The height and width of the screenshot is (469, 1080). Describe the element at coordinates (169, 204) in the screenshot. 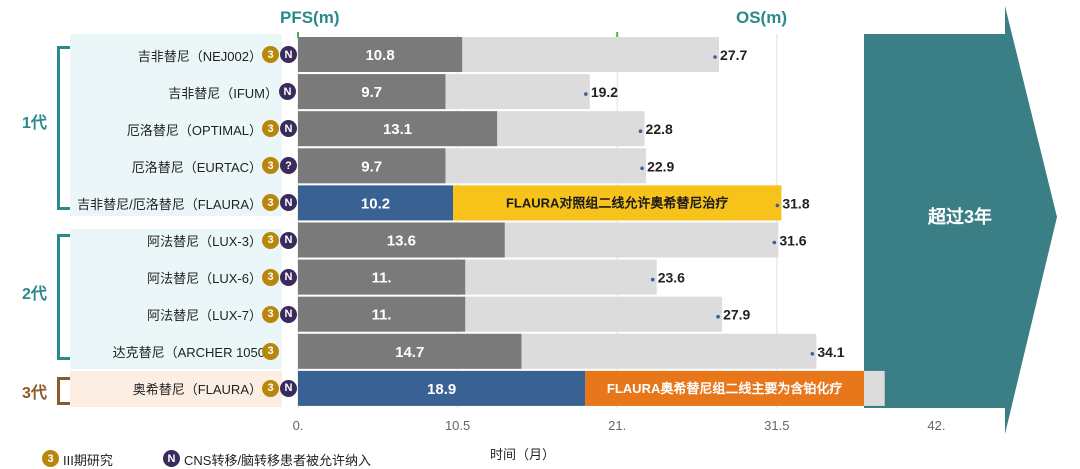

I see `row-label-4: 吉非替尼/厄洛替尼（FLAURA）` at that location.